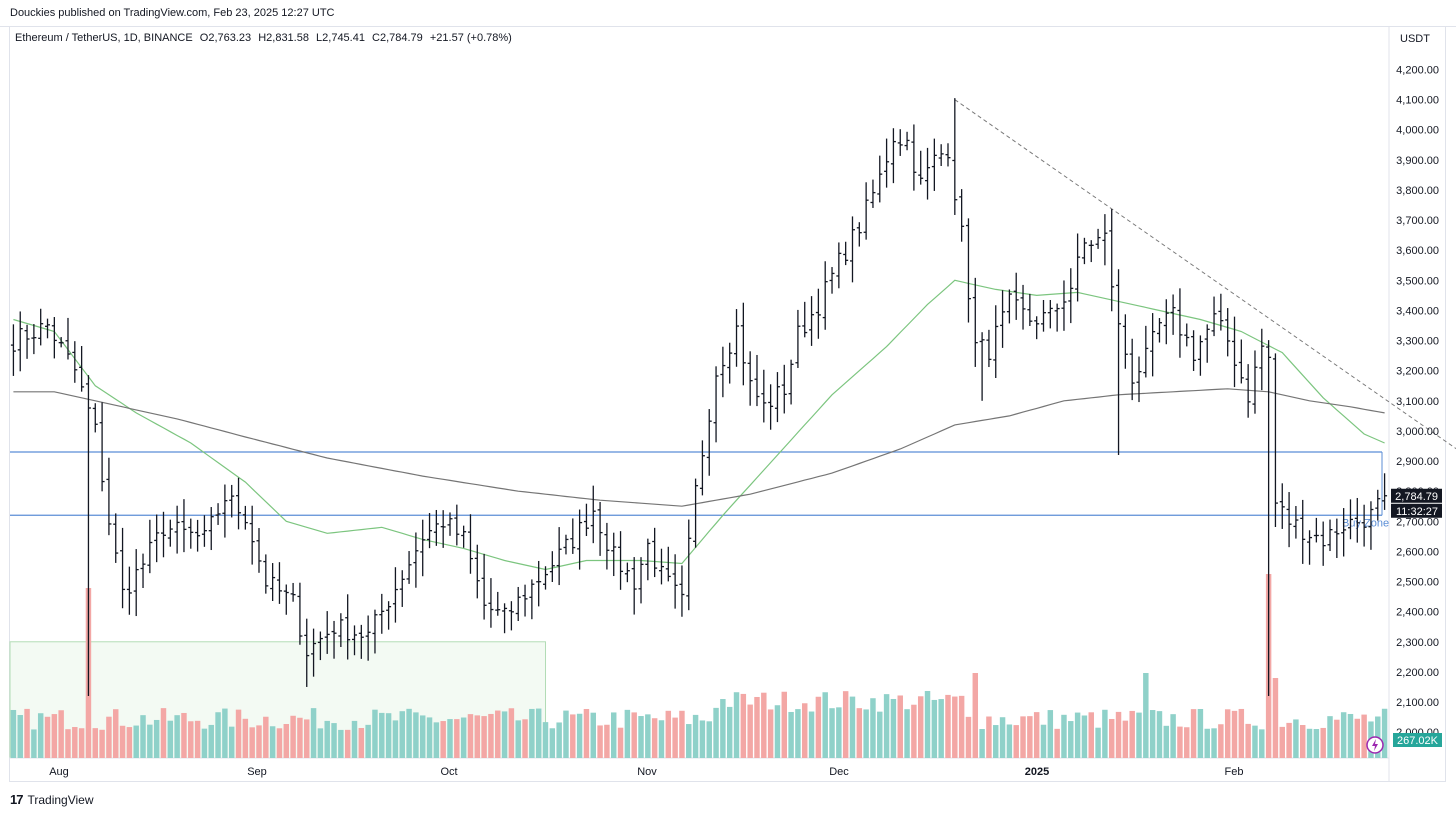  Describe the element at coordinates (1415, 39) in the screenshot. I see `currency-label: USDT` at that location.